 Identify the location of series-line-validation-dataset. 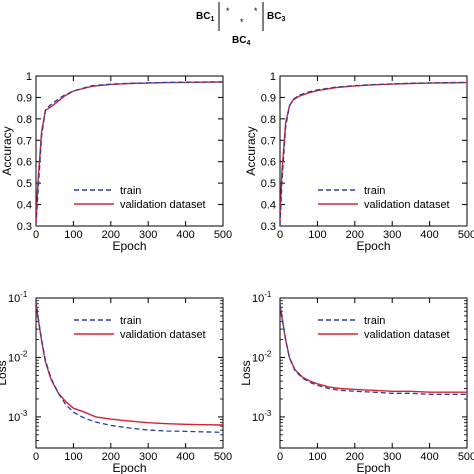
(129, 364).